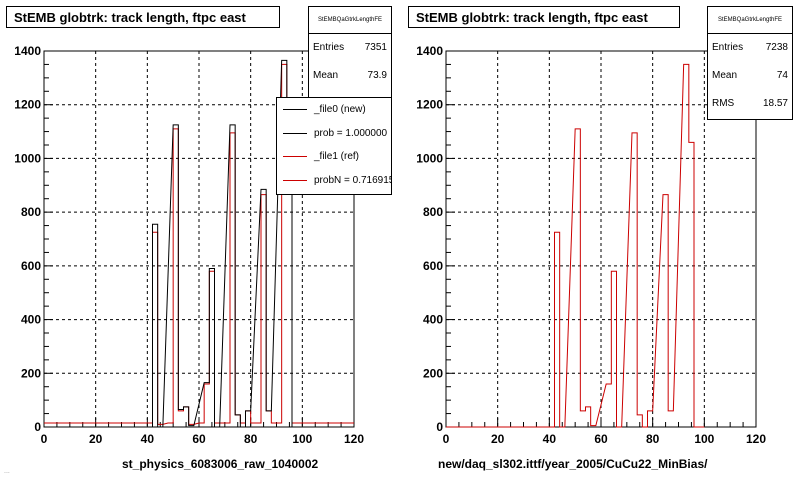  Describe the element at coordinates (220, 464) in the screenshot. I see `left-x-axis-label: st_physics_6083006_raw_1040002` at that location.